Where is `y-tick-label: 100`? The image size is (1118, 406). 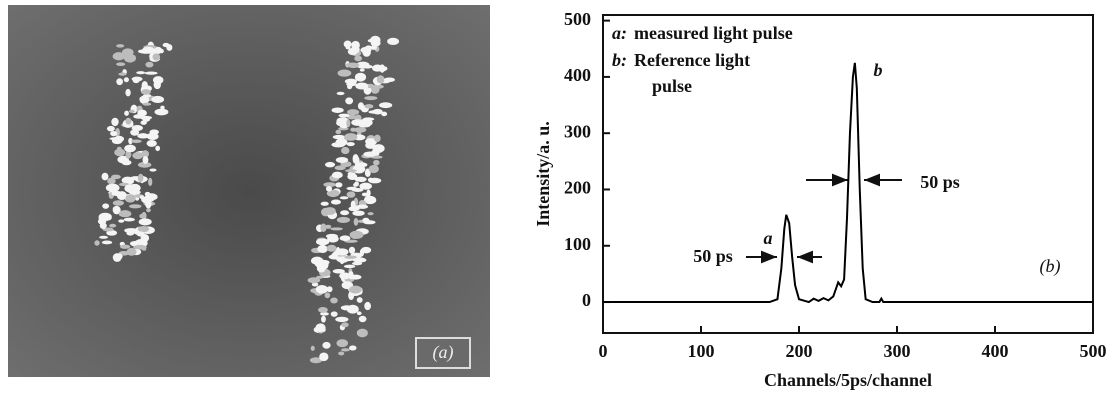 y-tick-label: 100 is located at coordinates (577, 244).